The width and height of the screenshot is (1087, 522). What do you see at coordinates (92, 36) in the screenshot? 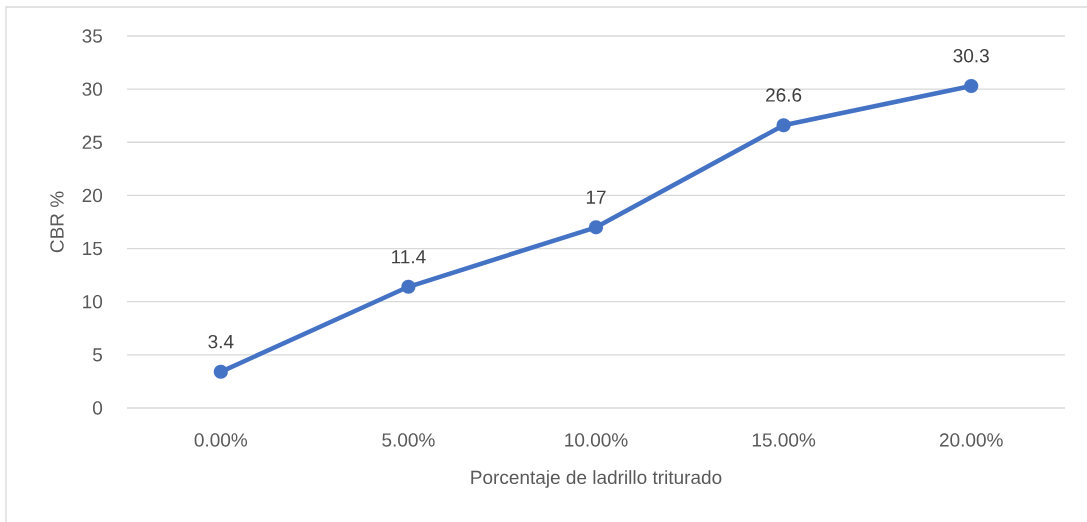
I see `y-tick-label: 35` at bounding box center [92, 36].